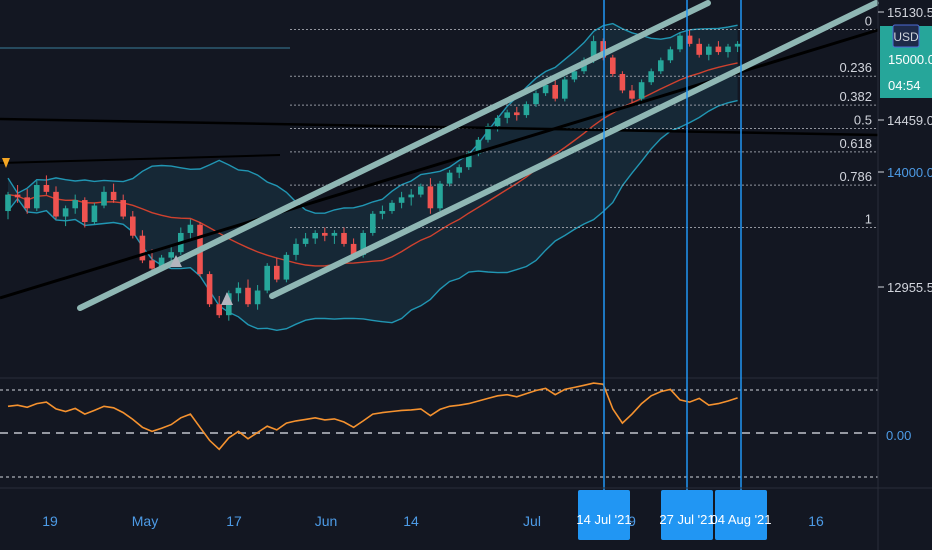 This screenshot has width=932, height=550. I want to click on last-price-value: 15000.00, so click(910, 59).